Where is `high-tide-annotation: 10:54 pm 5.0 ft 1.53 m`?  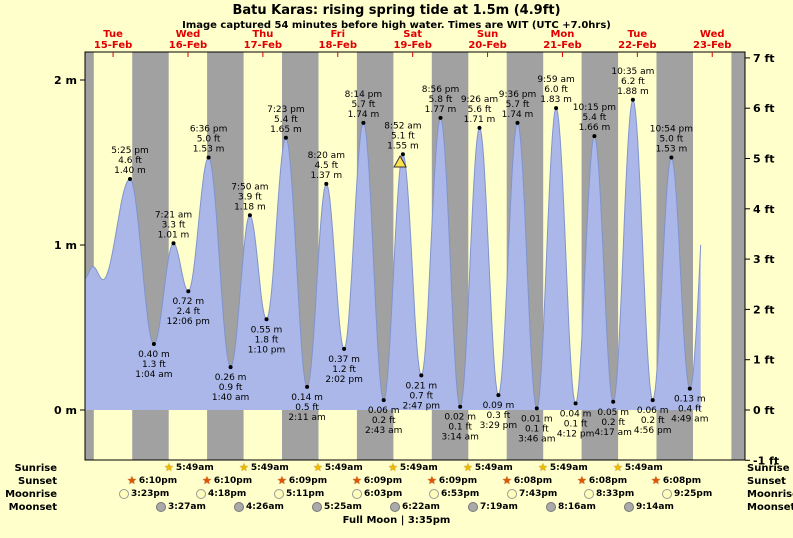 high-tide-annotation: 10:54 pm 5.0 ft 1.53 m is located at coordinates (671, 140).